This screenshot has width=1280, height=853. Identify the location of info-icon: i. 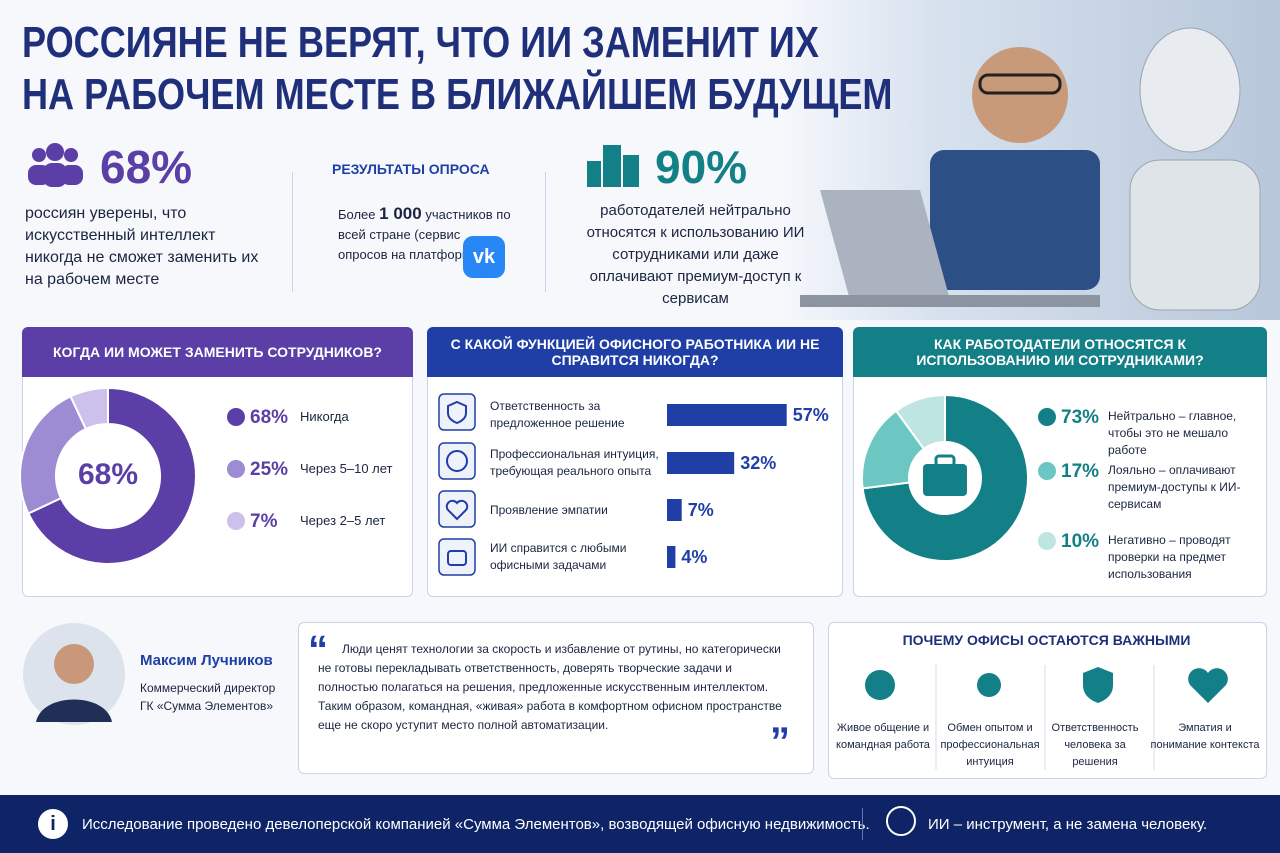
(53, 824).